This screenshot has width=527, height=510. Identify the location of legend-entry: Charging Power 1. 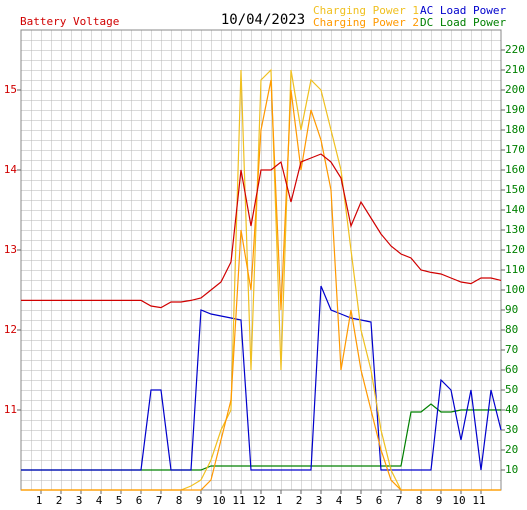
(366, 10).